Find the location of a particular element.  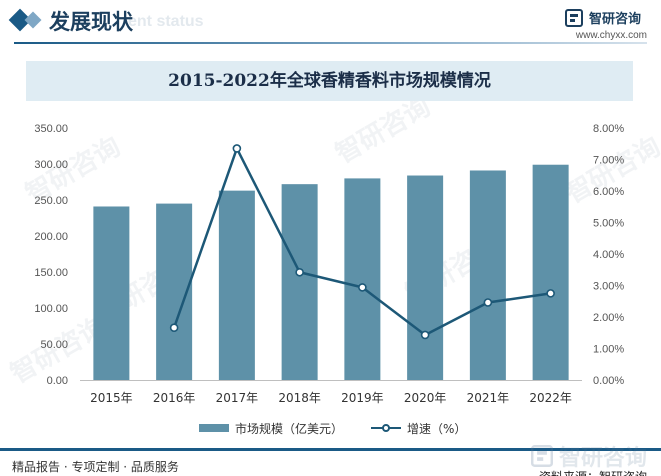

page-header: ent status 发展现状 智研咨询 www.chyxx.com is located at coordinates (330, 22).